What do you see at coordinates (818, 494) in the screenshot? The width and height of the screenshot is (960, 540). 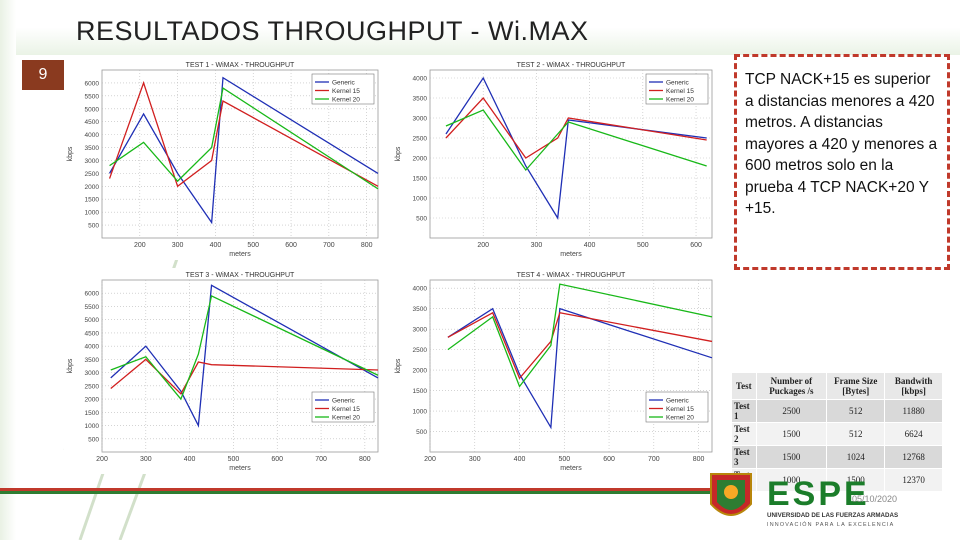 I see `brand-text: ESPE` at bounding box center [818, 494].